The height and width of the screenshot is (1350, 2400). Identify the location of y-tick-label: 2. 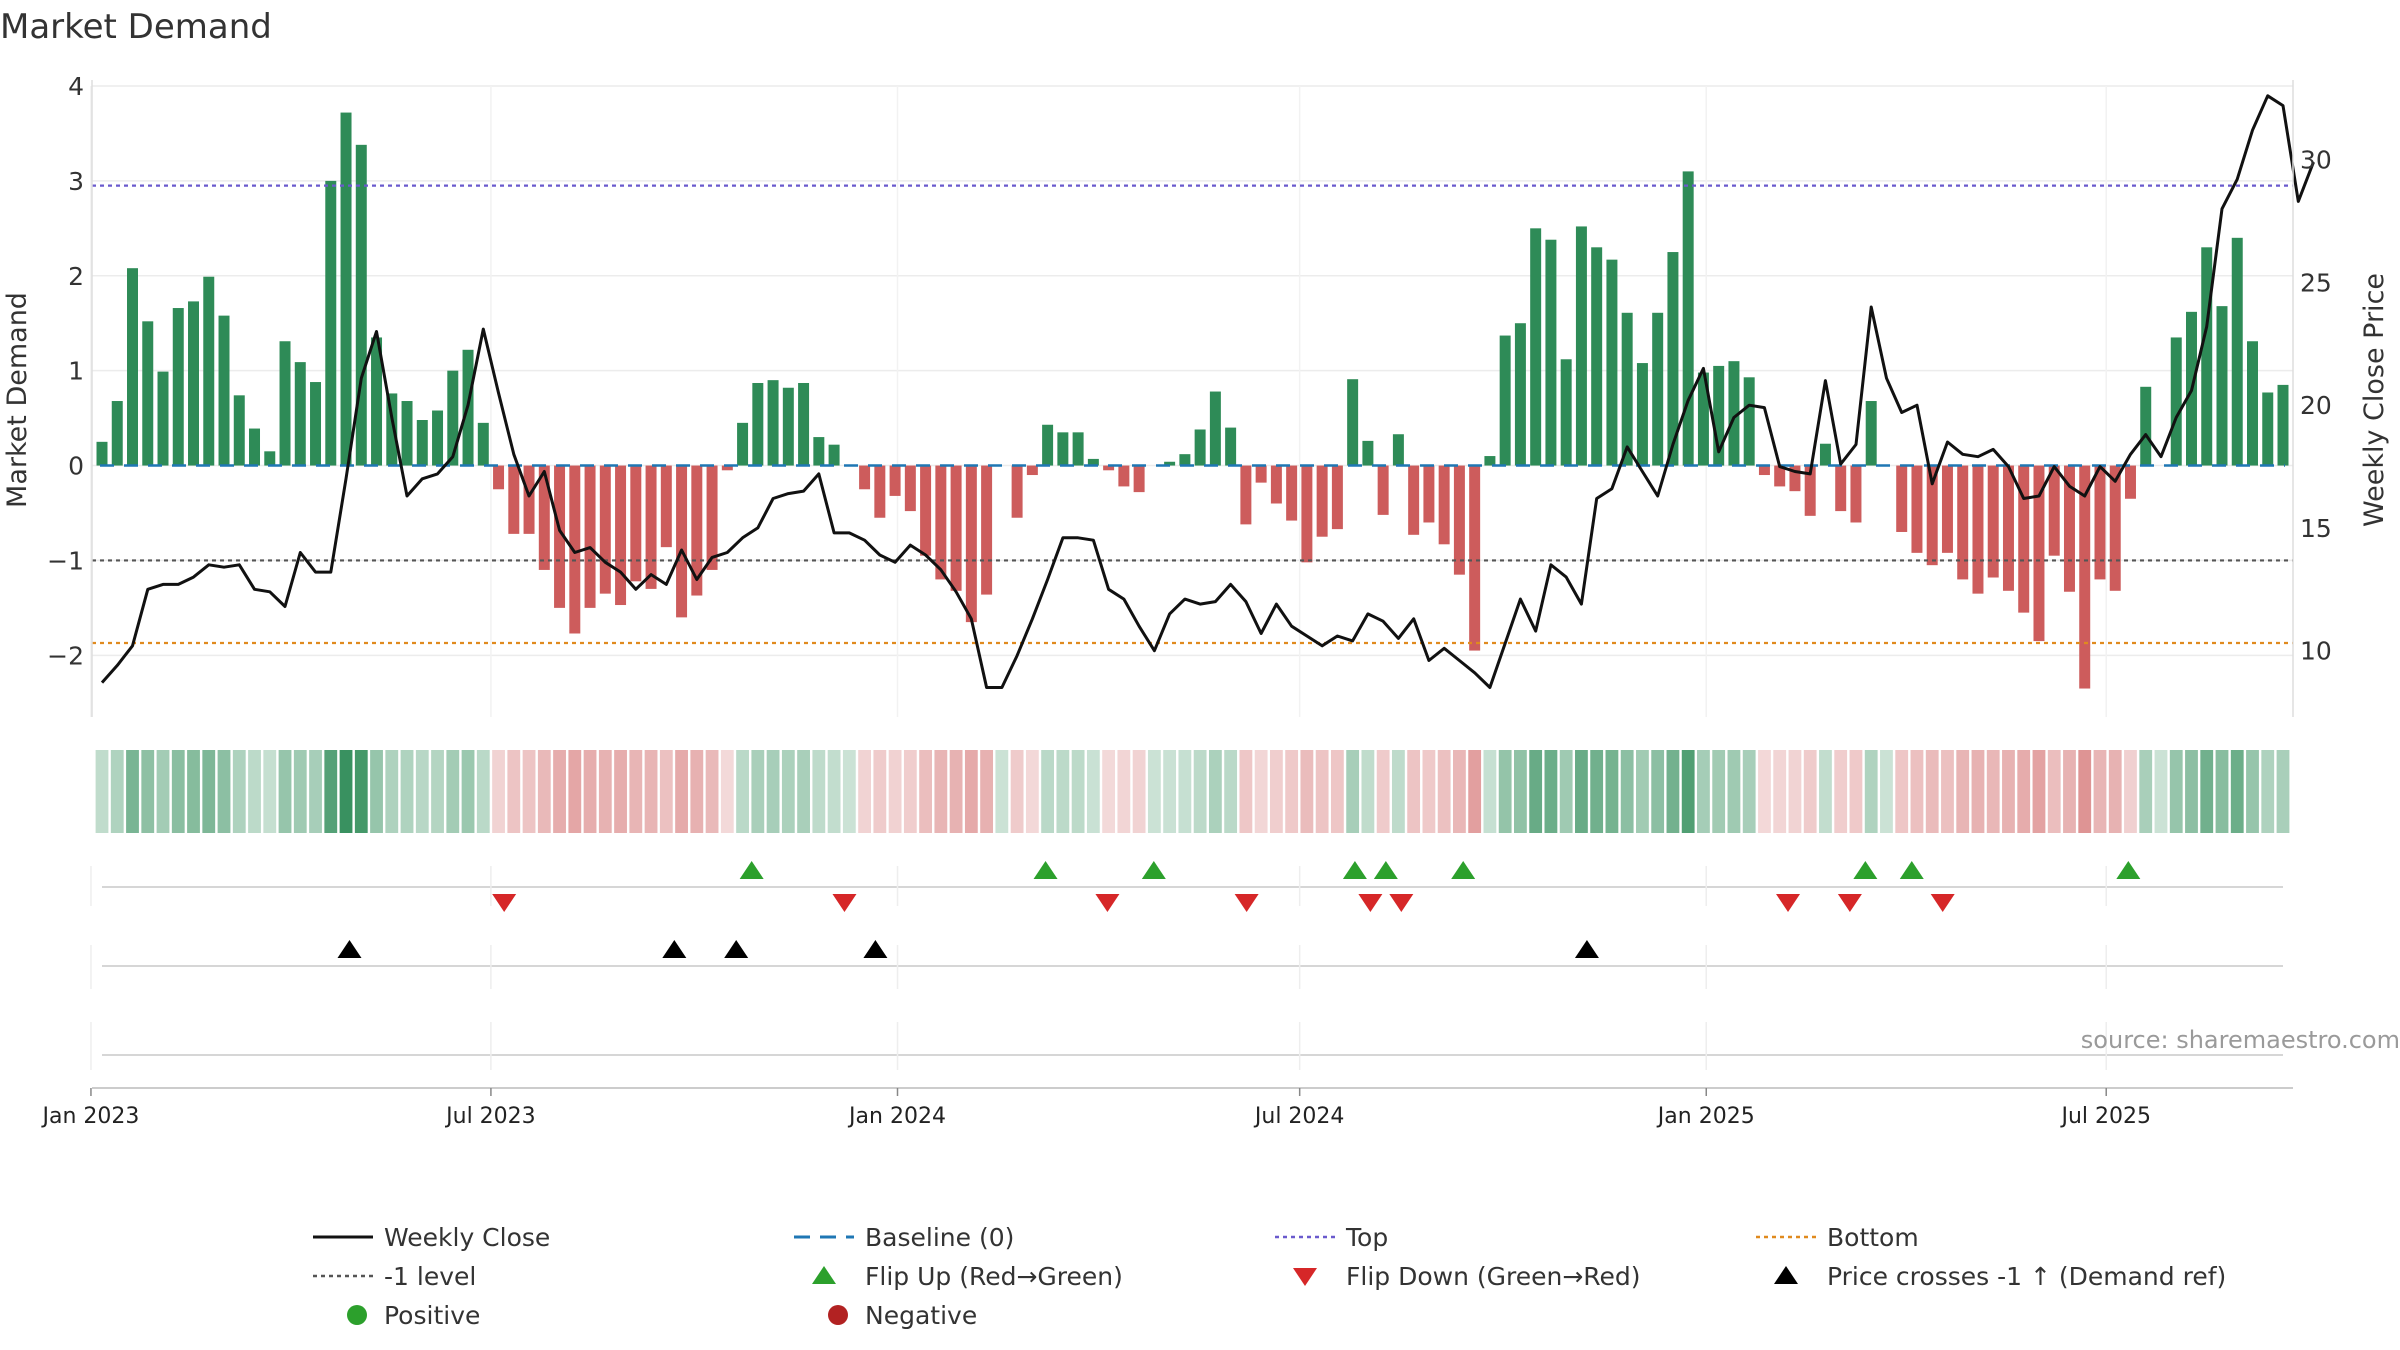
(76, 276).